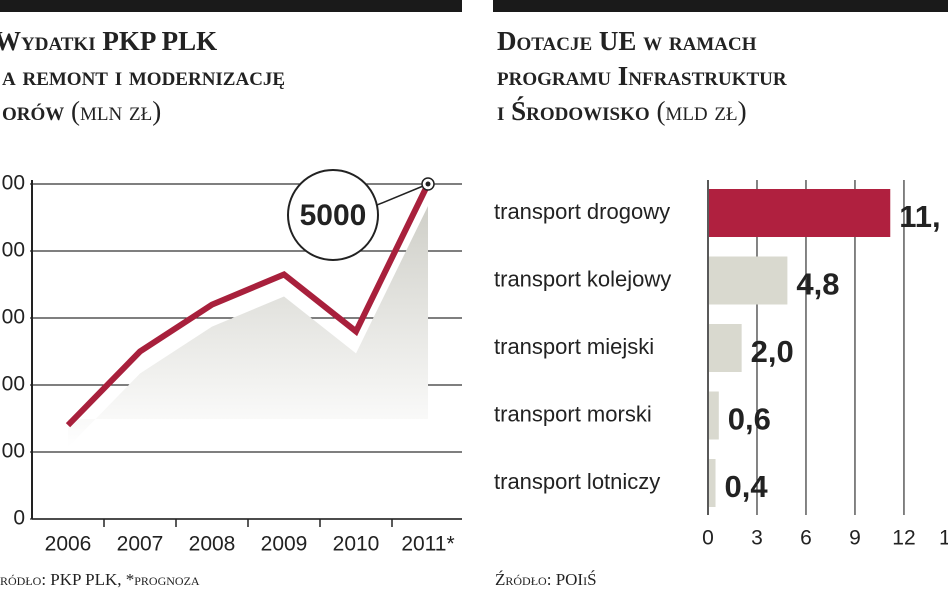 Image resolution: width=948 pixels, height=593 pixels. I want to click on category-label: transport kolejowy, so click(582, 278).